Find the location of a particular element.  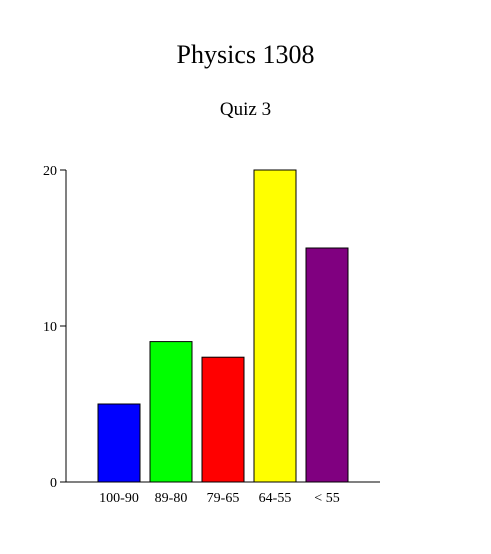

x-tick-label: 89-80 is located at coordinates (171, 498).